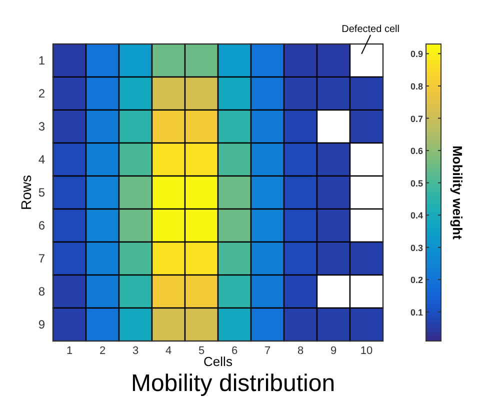  I want to click on color-bar-label: 0.3, so click(416, 247).